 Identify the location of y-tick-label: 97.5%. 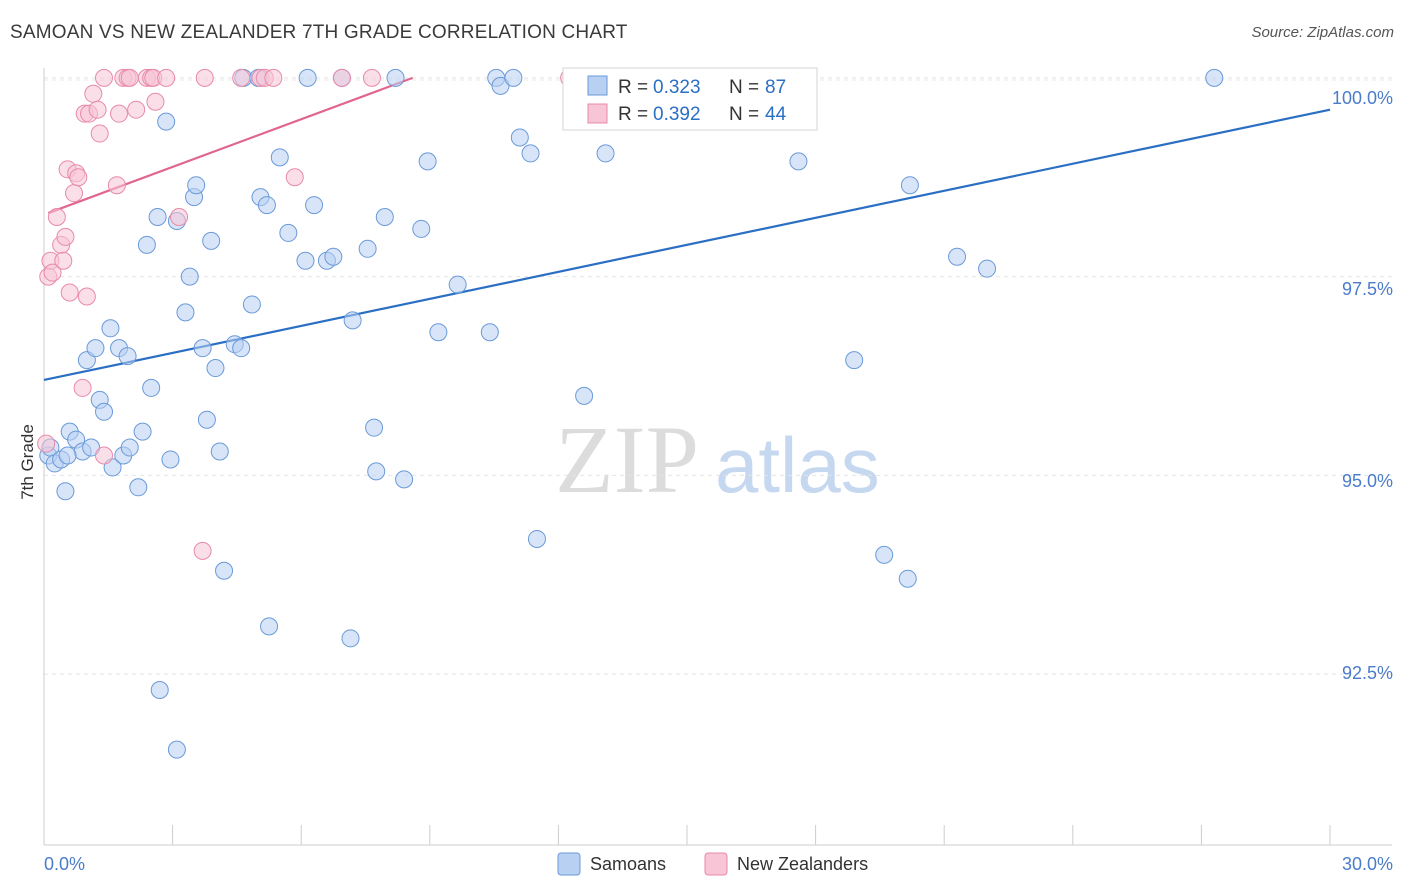
(1367, 289).